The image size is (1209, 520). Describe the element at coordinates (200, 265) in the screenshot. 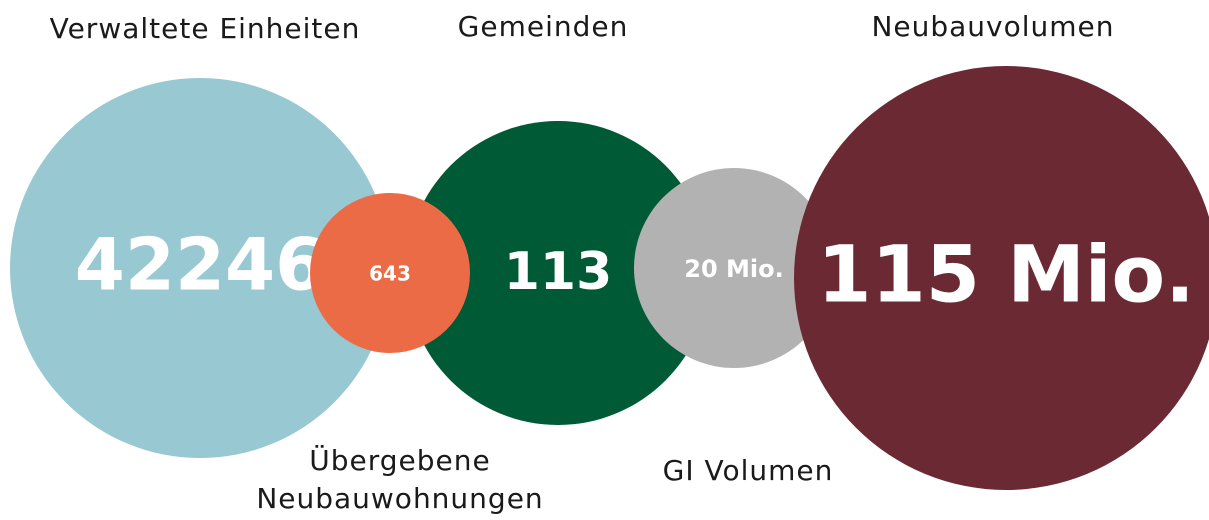

I see `stat-value: 42246` at that location.